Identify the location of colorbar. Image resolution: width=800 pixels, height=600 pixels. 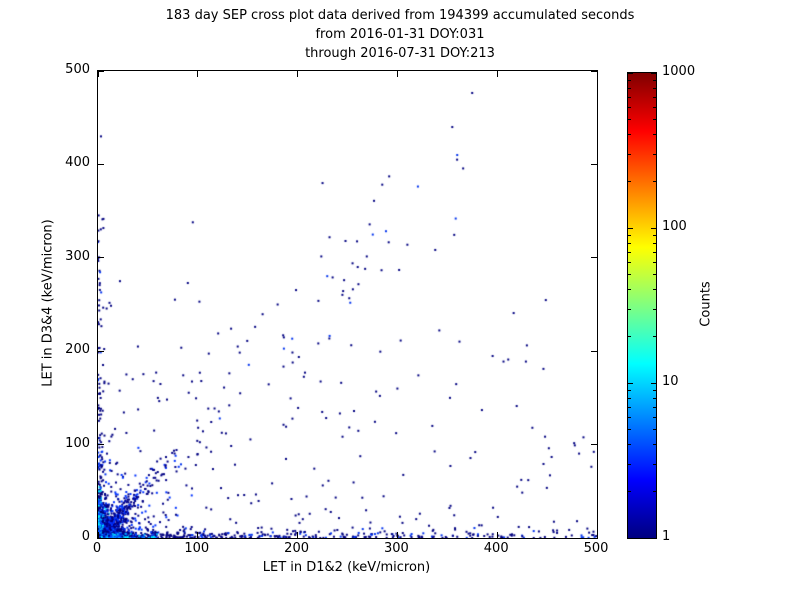
(642, 305).